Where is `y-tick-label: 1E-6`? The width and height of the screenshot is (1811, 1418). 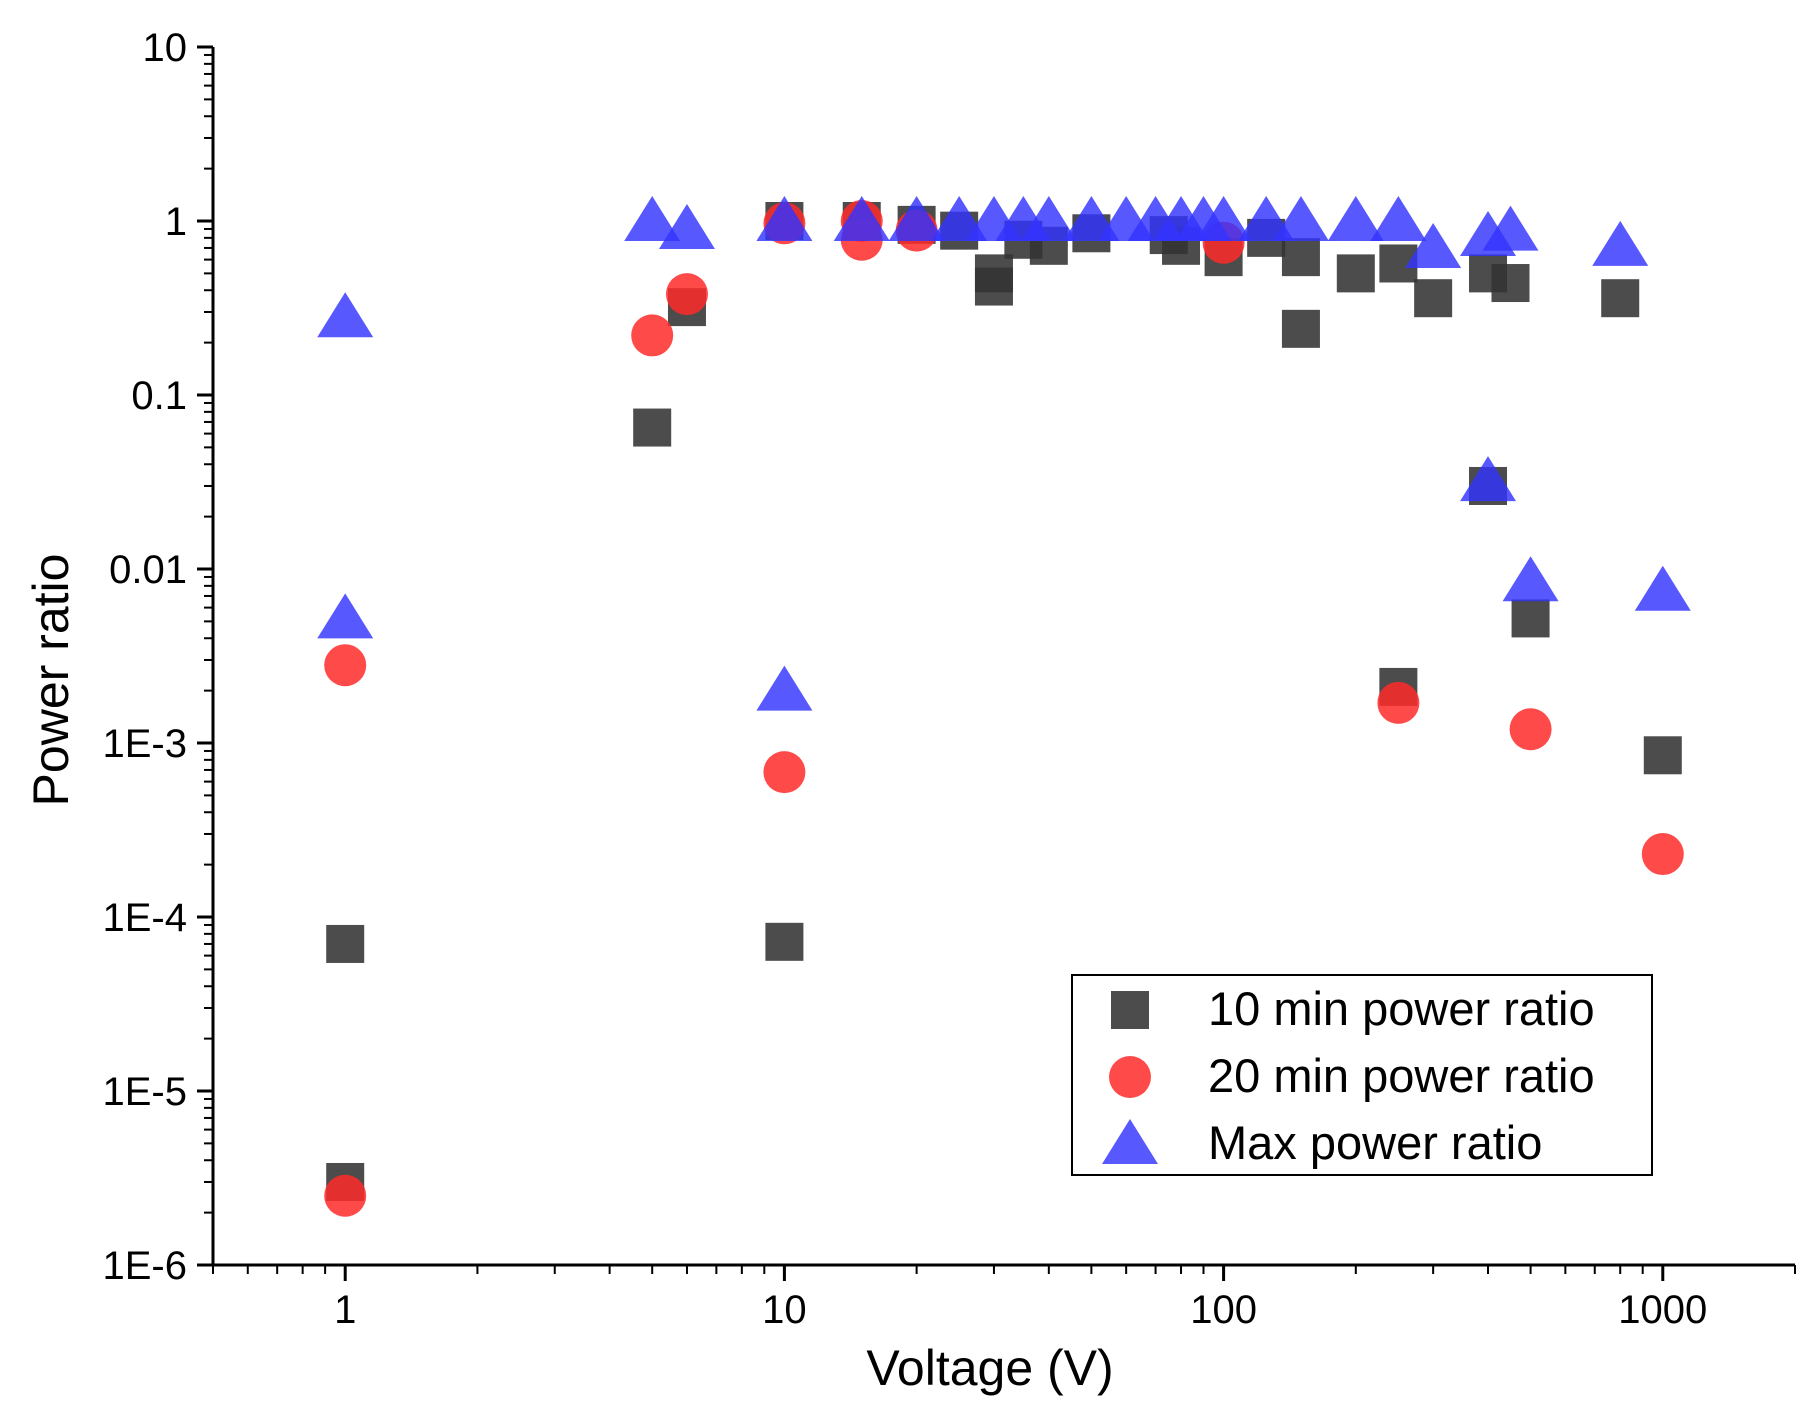
y-tick-label: 1E-6 is located at coordinates (145, 1266).